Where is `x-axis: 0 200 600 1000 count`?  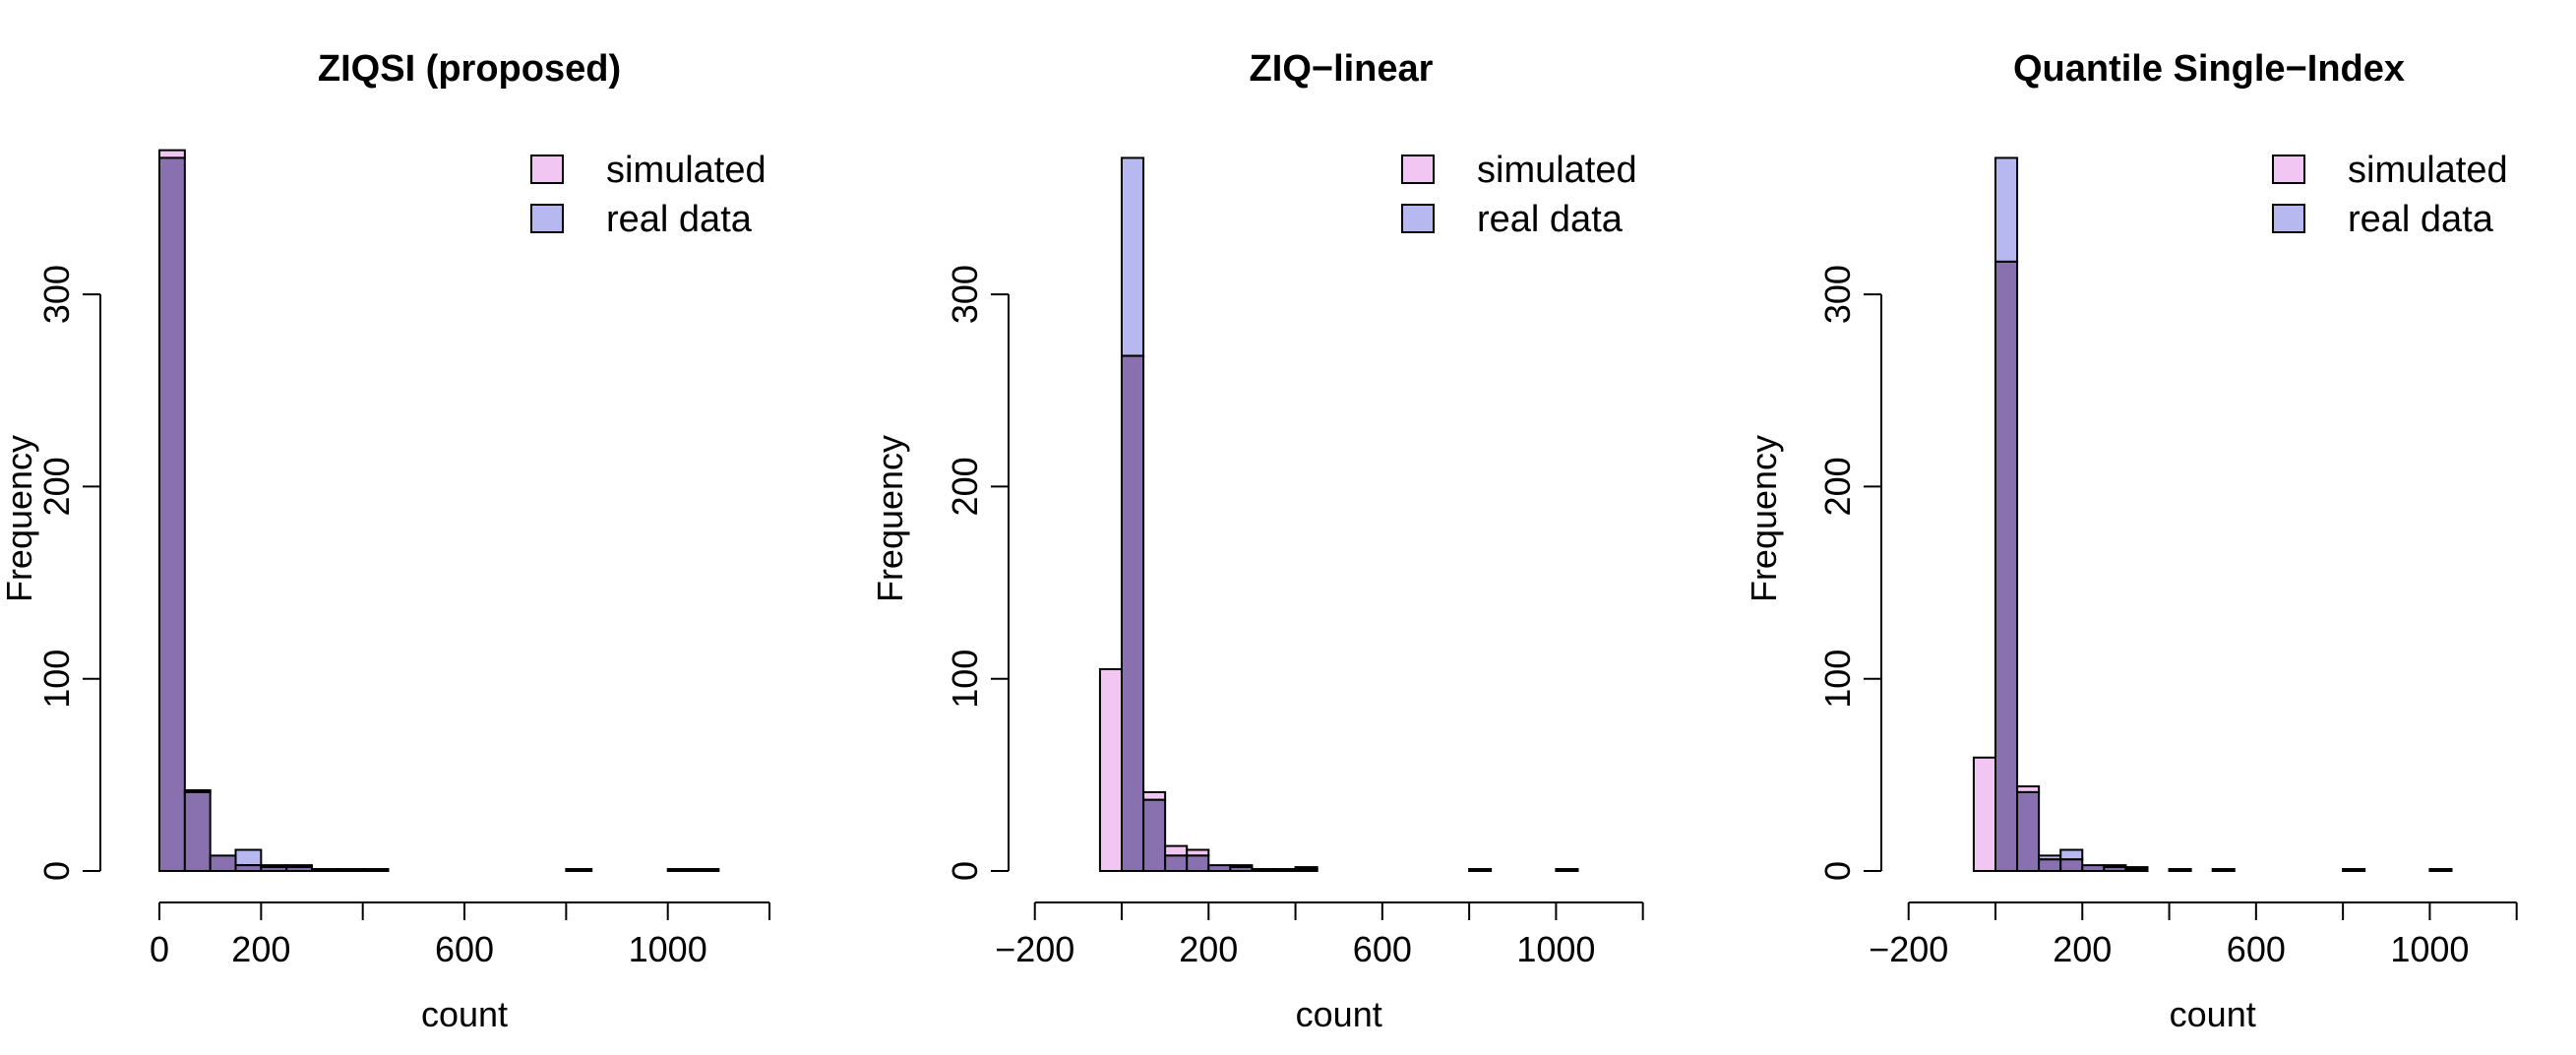
x-axis: 0 200 600 1000 count is located at coordinates (460, 968).